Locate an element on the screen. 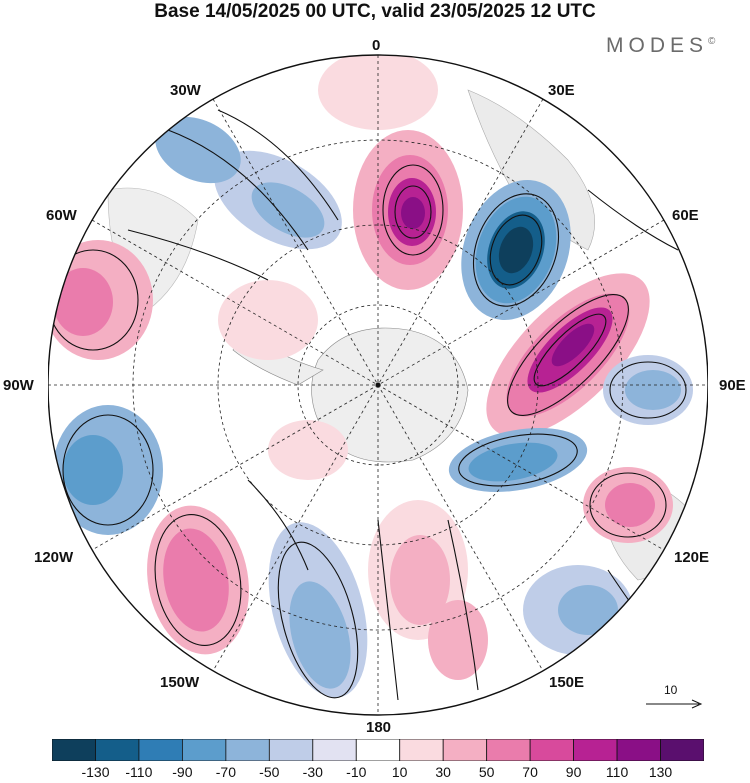 Image resolution: width=750 pixels, height=783 pixels. colorbar-tick-label: -10 is located at coordinates (356, 772).